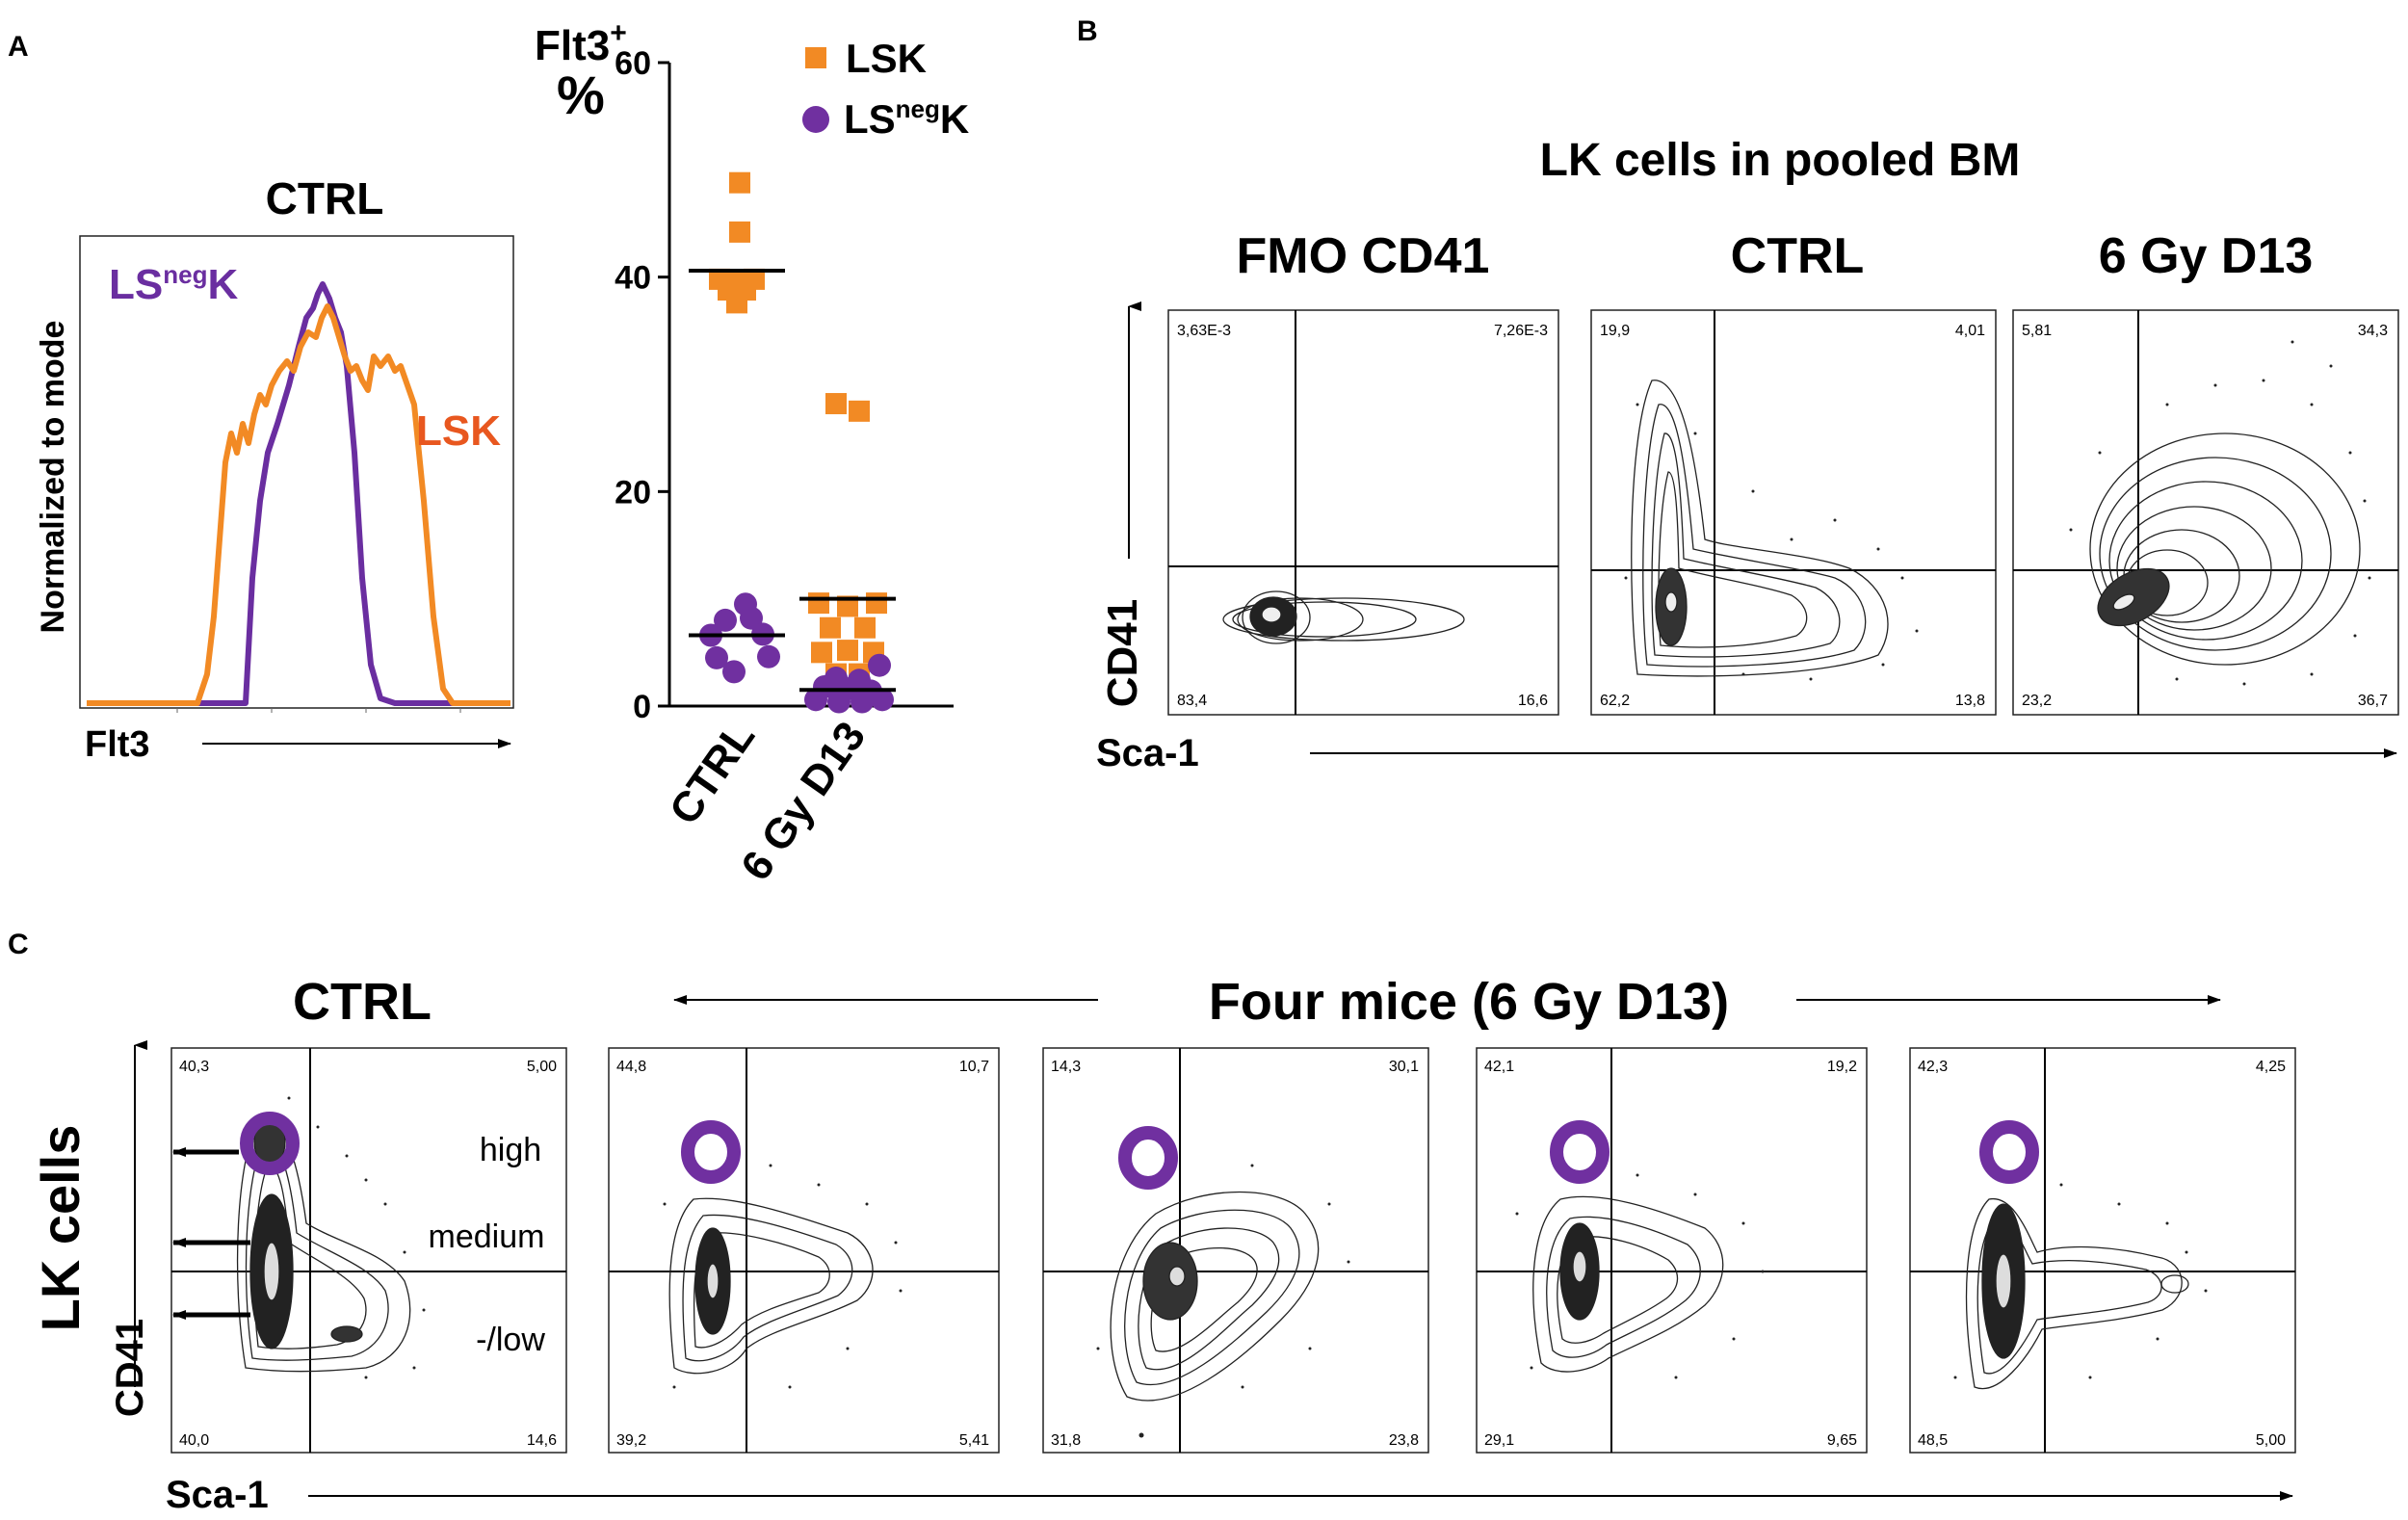 This screenshot has width=2408, height=1520. What do you see at coordinates (298, 504) in the screenshot?
I see `histogram-lsk-curve` at bounding box center [298, 504].